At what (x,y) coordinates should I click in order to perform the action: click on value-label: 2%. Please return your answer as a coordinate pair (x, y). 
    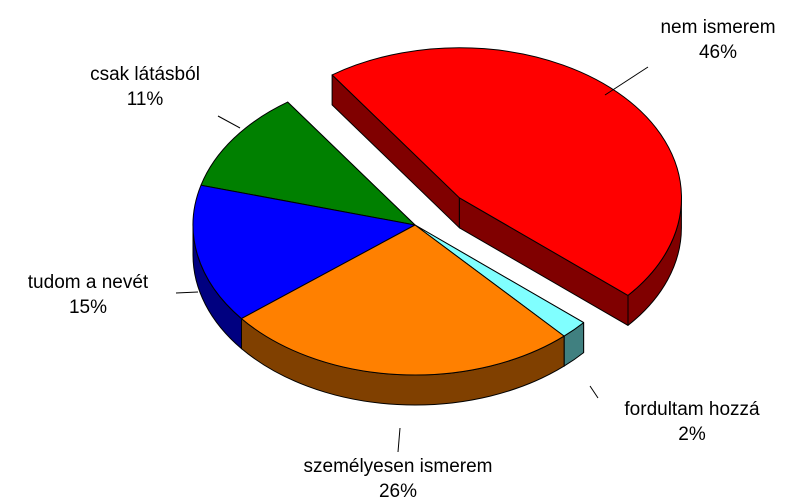
    Looking at the image, I should click on (692, 434).